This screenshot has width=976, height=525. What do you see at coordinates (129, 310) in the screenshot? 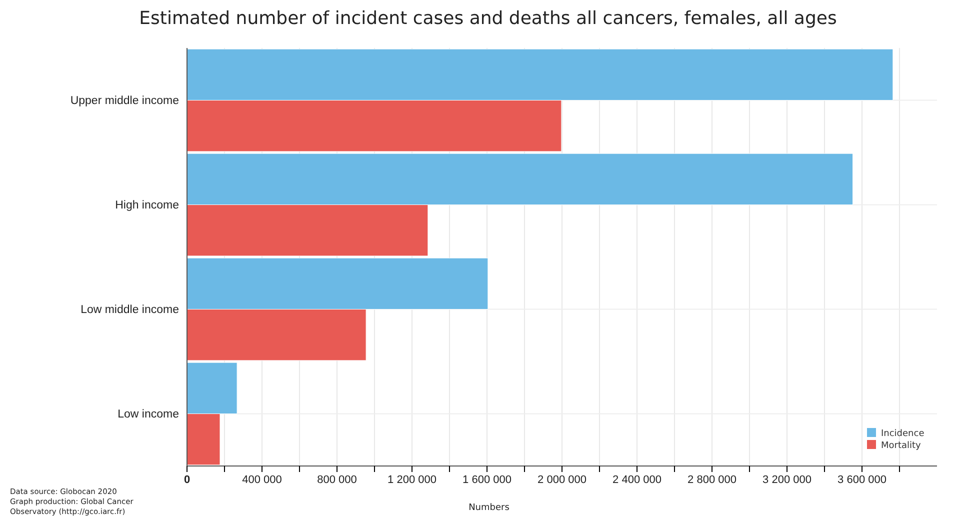
I see `y-tick-label: Low middle income` at bounding box center [129, 310].